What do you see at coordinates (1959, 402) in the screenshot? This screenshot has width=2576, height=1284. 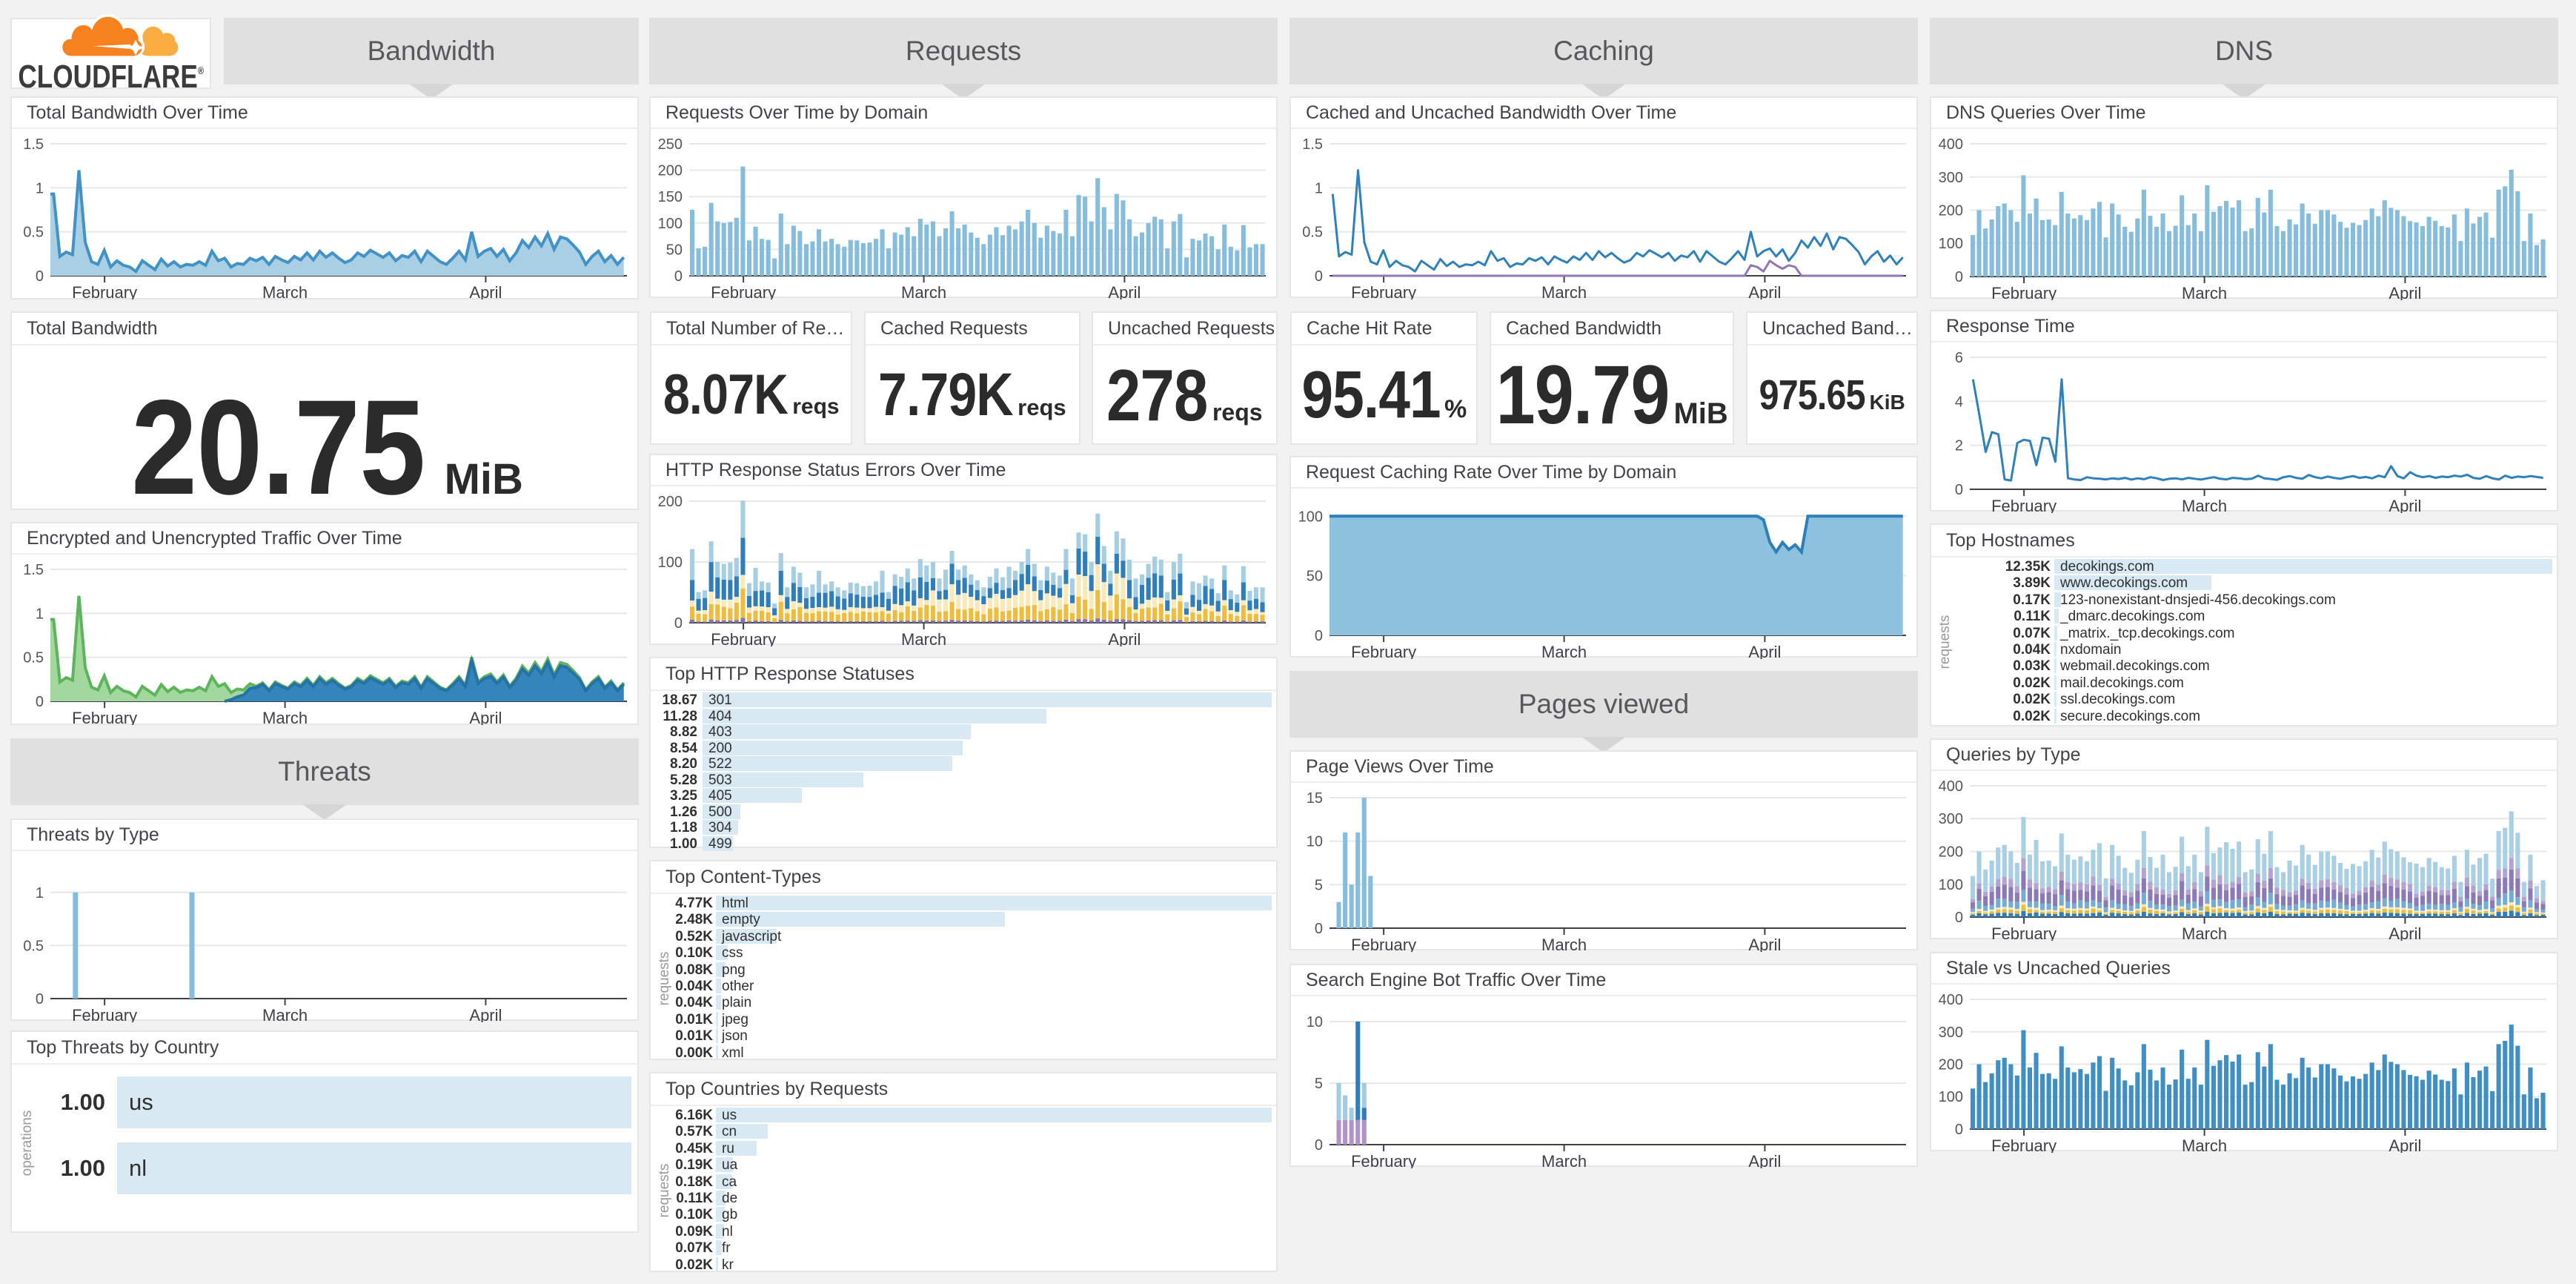 I see `svg-text: 4` at bounding box center [1959, 402].